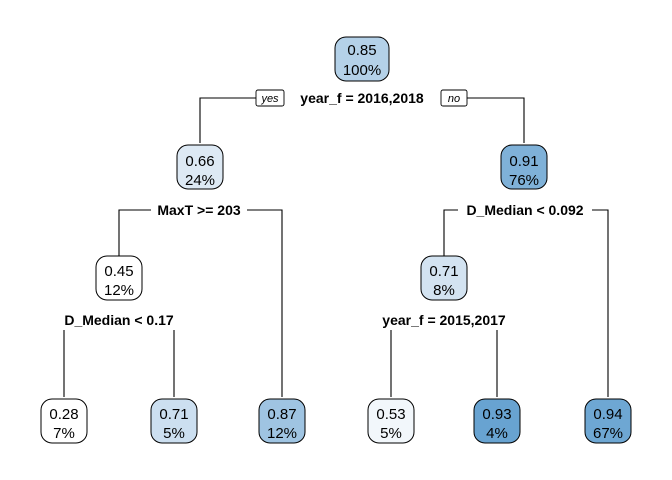 The image size is (672, 480). I want to click on tree-leaf-3: 0.87 12%, so click(282, 421).